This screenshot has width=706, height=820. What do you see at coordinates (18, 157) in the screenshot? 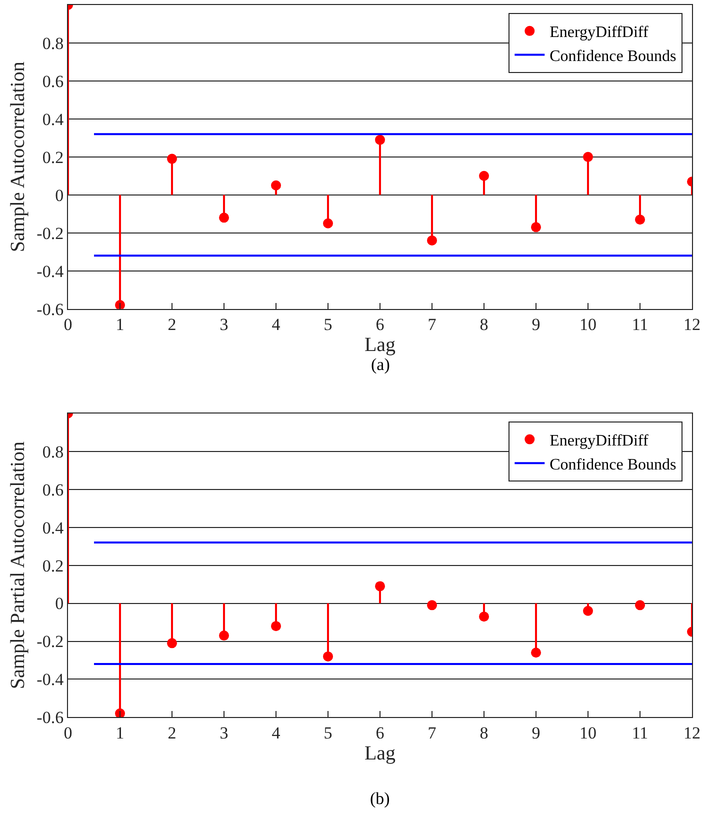
I see `y-axis-title: Sample Autocorrelation` at bounding box center [18, 157].